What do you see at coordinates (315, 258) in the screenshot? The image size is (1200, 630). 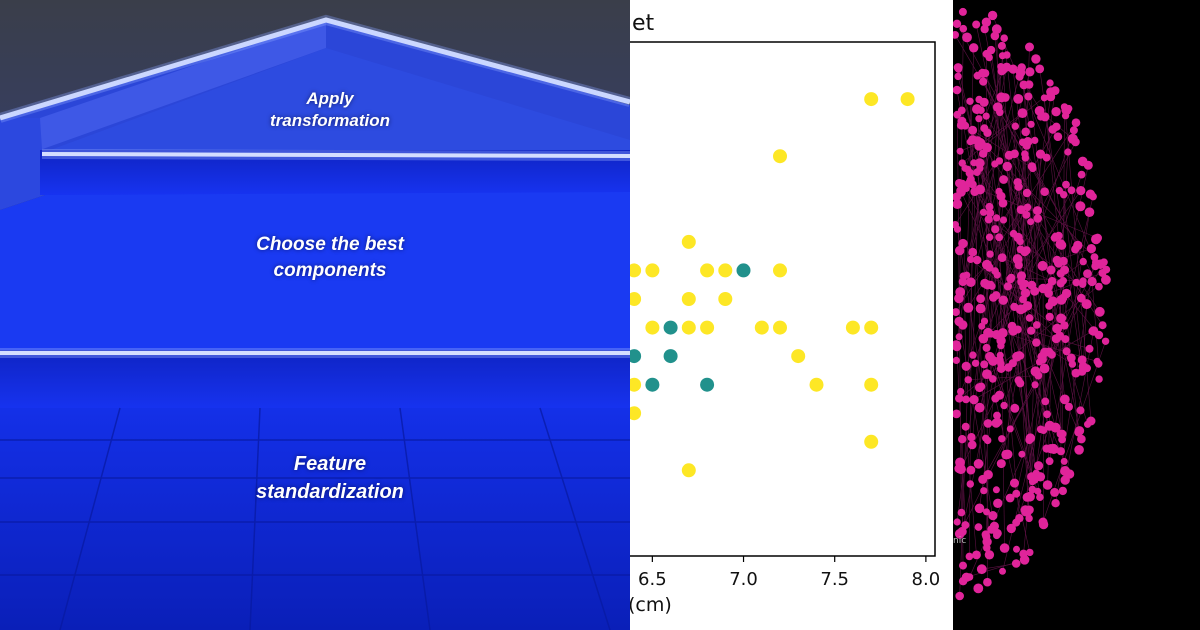 I see `step-label-choose-best-components: Choose the best components` at bounding box center [315, 258].